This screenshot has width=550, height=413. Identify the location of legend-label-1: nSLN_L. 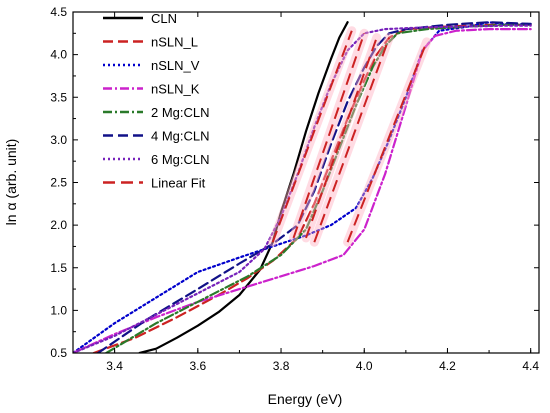
(174, 42).